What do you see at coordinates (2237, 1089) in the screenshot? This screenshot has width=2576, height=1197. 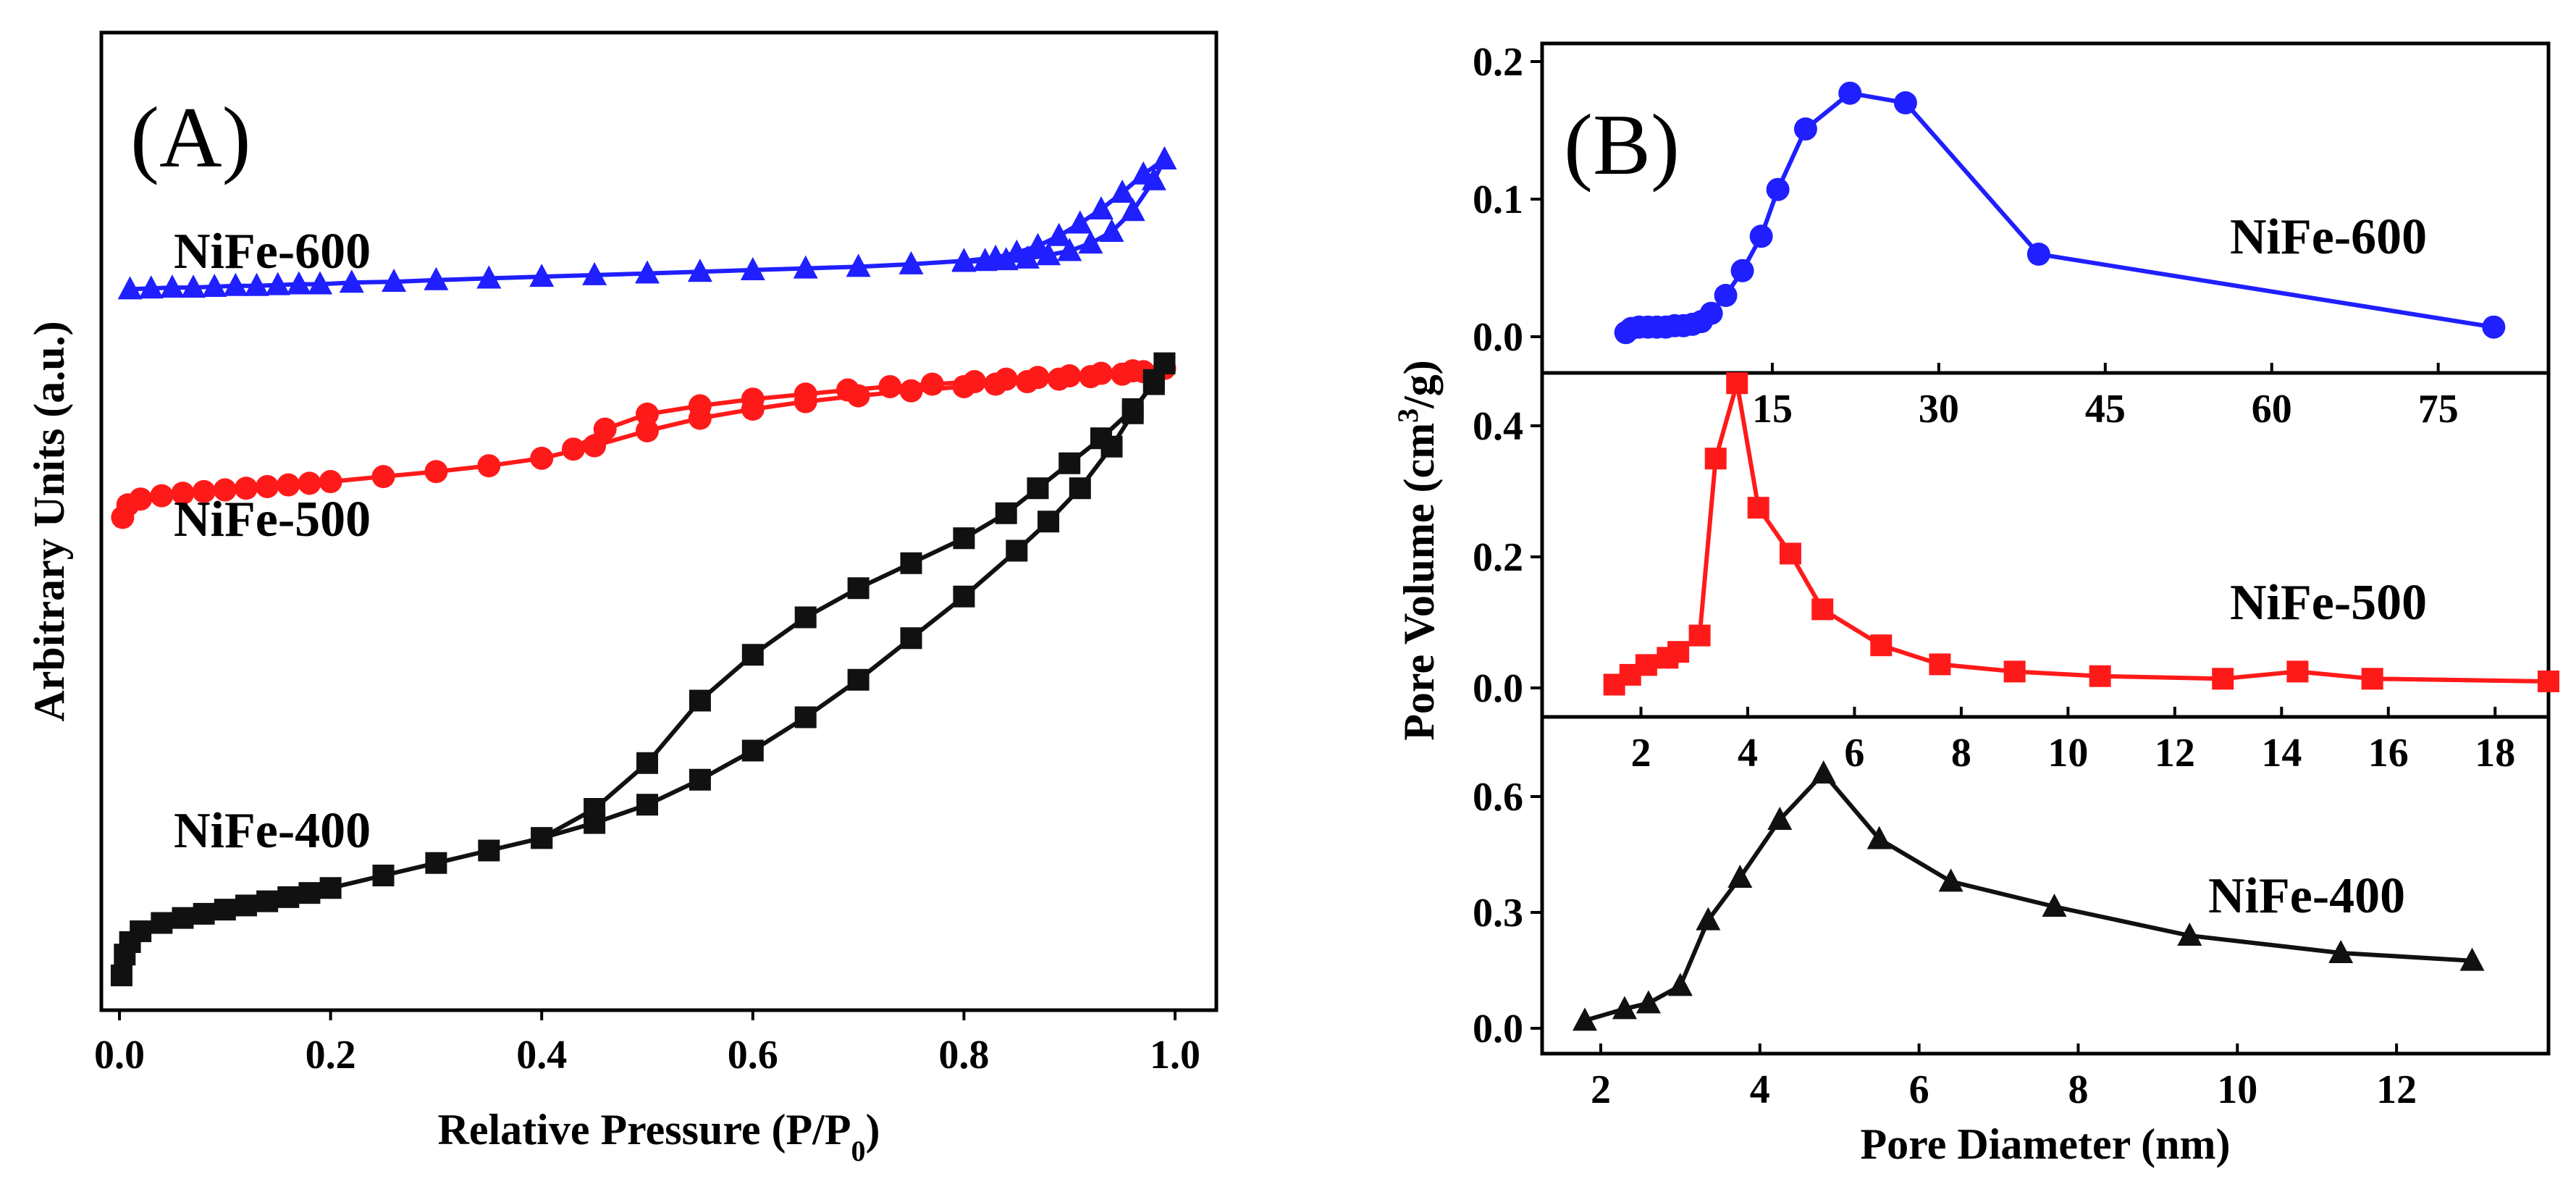 I see `panel-b-bottom-x-tick-label-4: 10` at bounding box center [2237, 1089].